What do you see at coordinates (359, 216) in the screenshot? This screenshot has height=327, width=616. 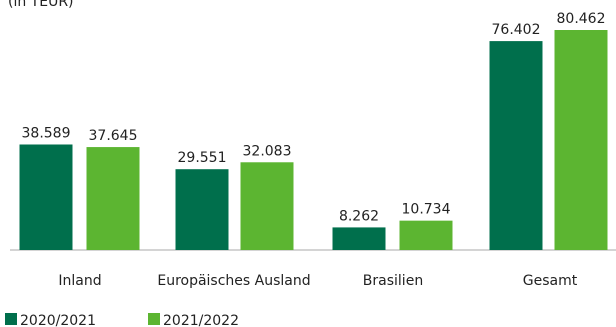 I see `data-label: 8.262` at bounding box center [359, 216].